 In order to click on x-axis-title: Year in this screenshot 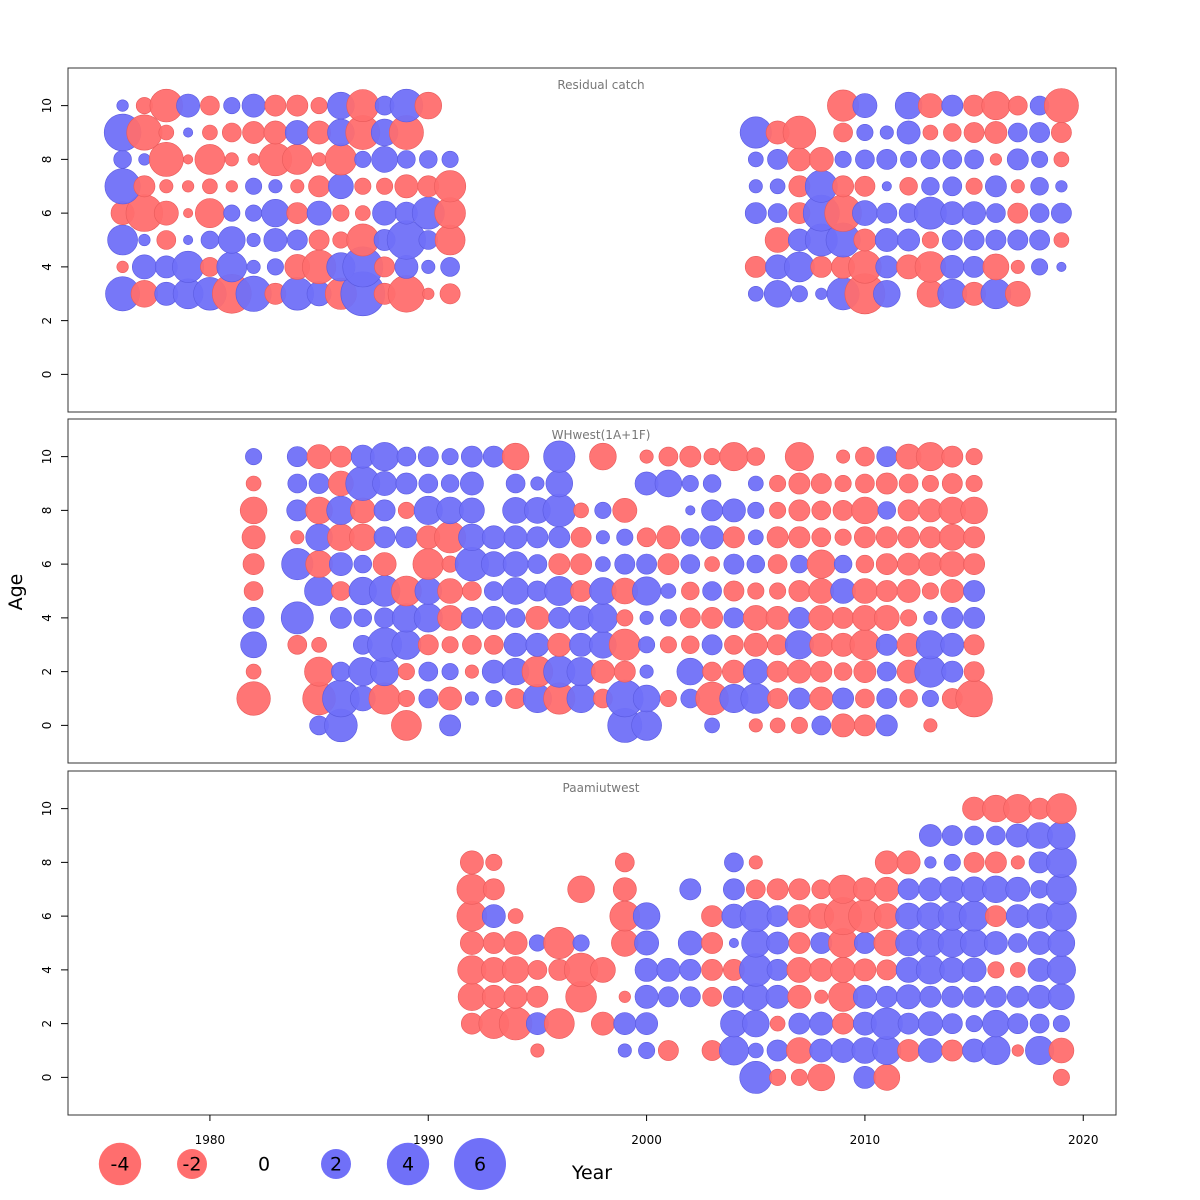, I will do `click(591, 1173)`.